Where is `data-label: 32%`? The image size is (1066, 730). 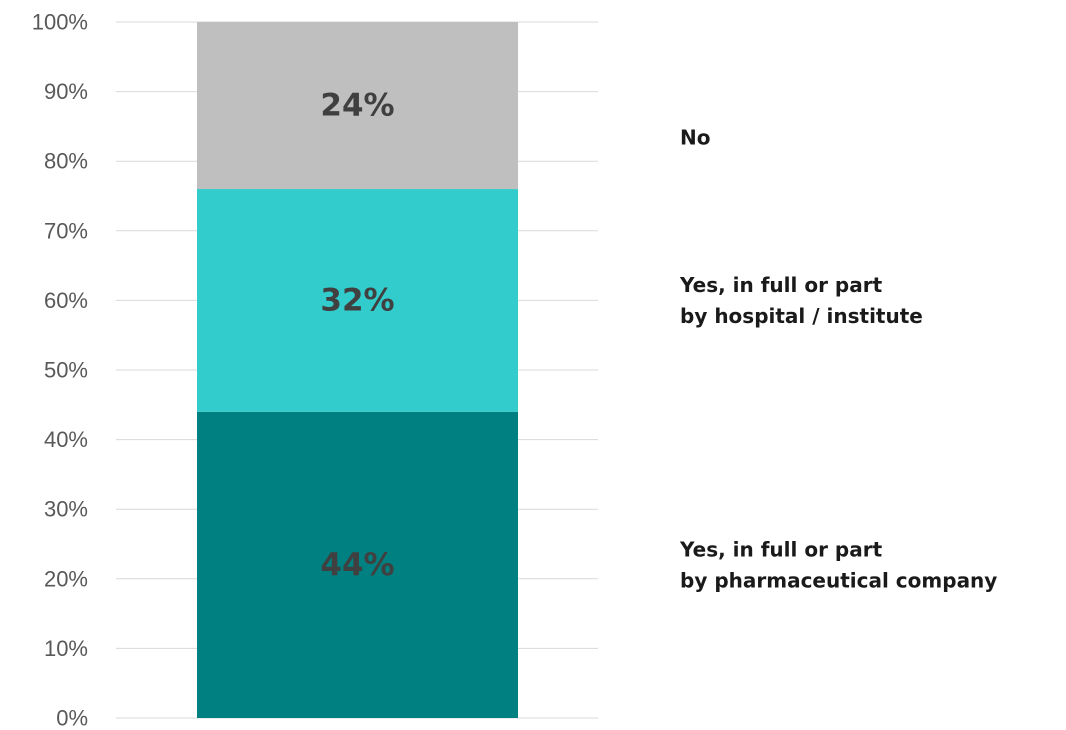 data-label: 32% is located at coordinates (357, 300).